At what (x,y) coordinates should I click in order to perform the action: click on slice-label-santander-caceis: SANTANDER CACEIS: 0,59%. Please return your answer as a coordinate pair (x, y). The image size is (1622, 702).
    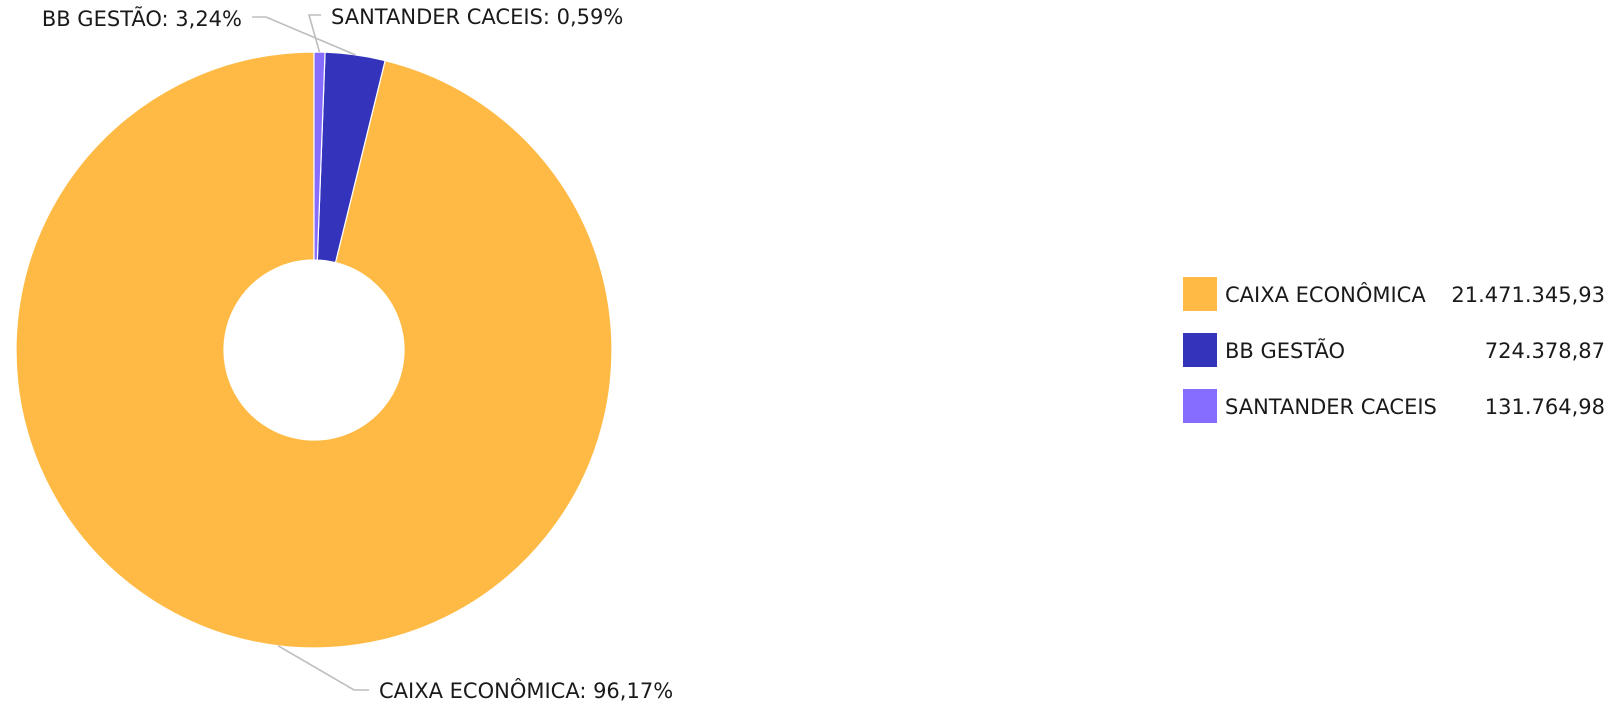
    Looking at the image, I should click on (477, 17).